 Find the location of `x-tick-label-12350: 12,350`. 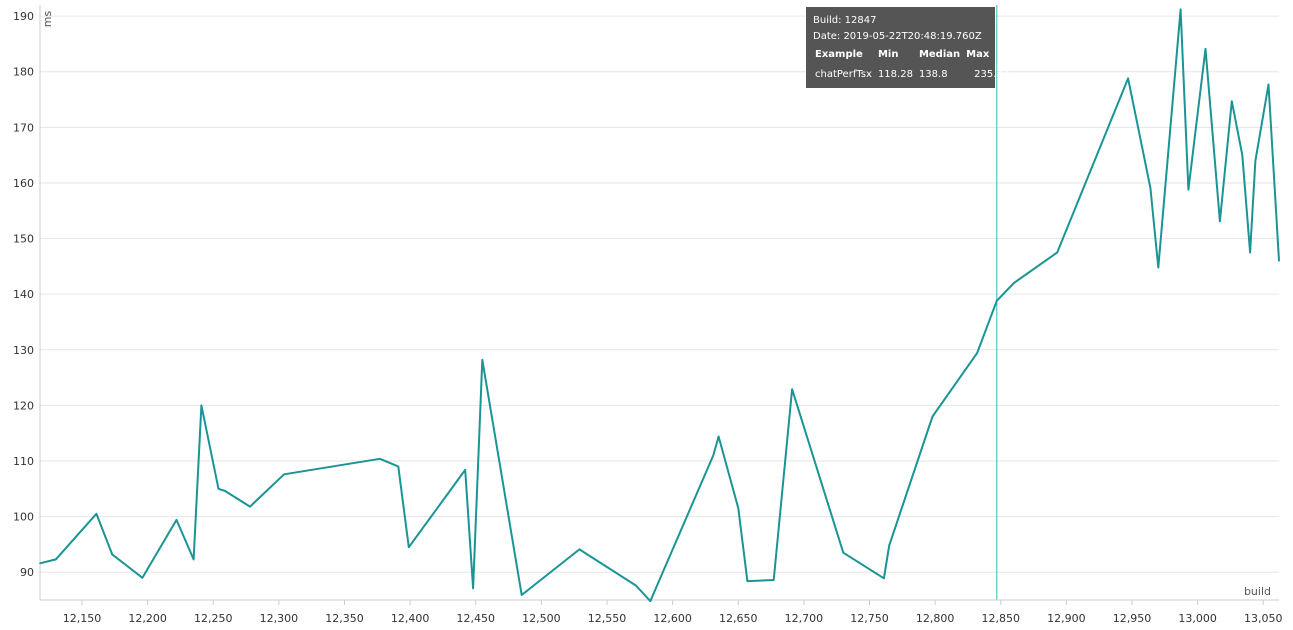

x-tick-label-12350: 12,350 is located at coordinates (344, 618).